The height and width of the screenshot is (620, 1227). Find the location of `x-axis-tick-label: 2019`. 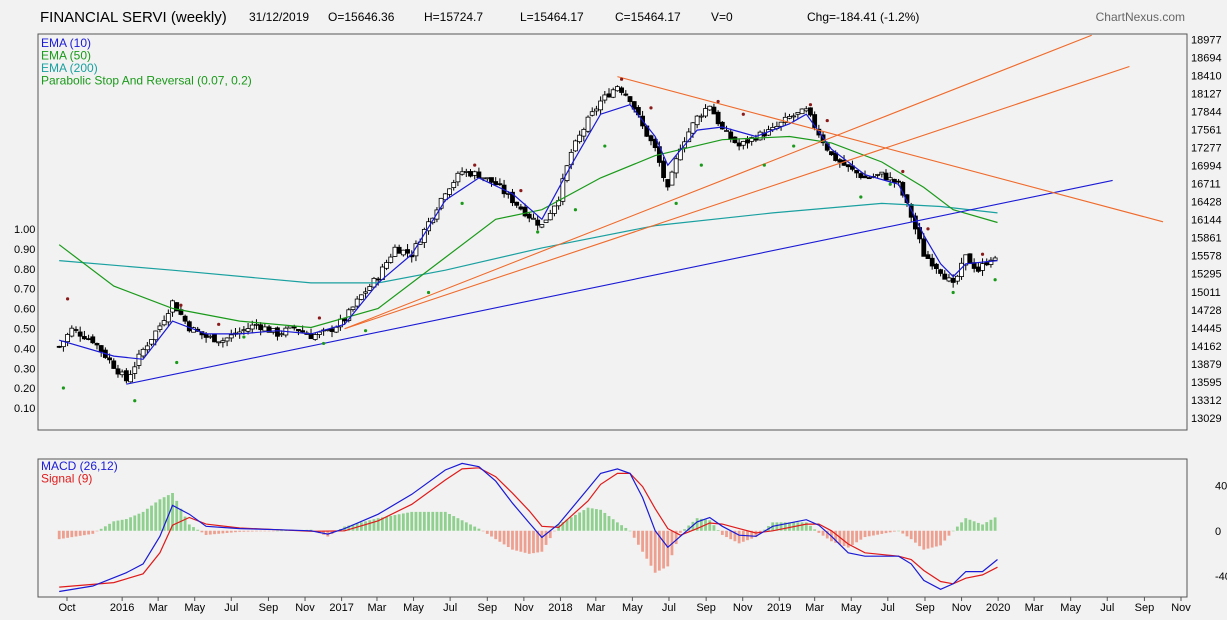

x-axis-tick-label: 2019 is located at coordinates (779, 608).